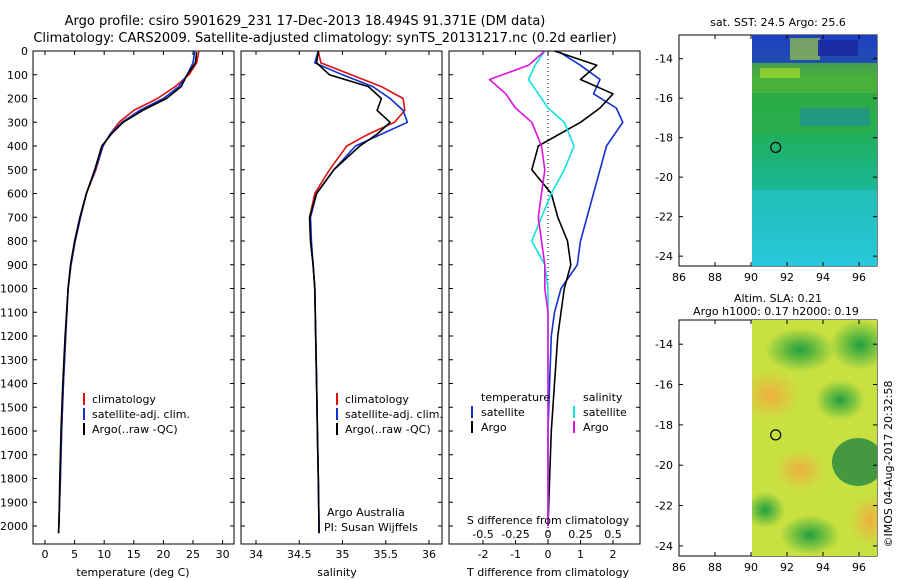 Image resolution: width=900 pixels, height=580 pixels. Describe the element at coordinates (17, 265) in the screenshot. I see `depth-tick-label: 900` at that location.